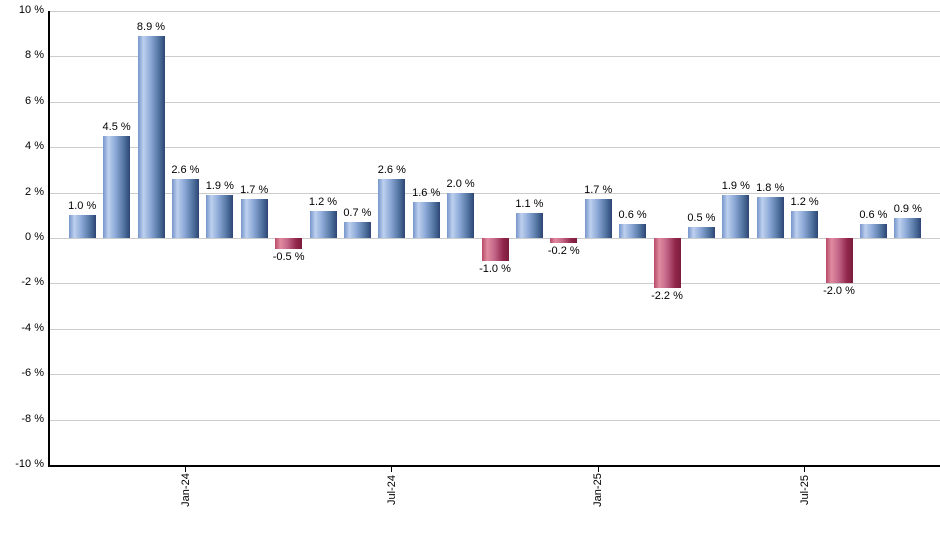 Image resolution: width=940 pixels, height=550 pixels. Describe the element at coordinates (49, 239) in the screenshot. I see `y-axis-line` at that location.